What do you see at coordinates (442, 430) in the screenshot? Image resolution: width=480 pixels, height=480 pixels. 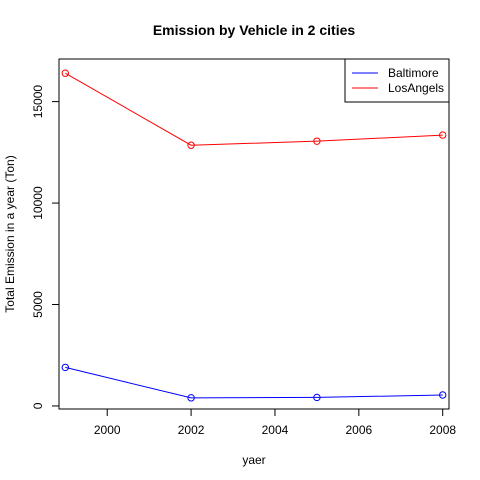 I see `x-tick-label: 2008` at bounding box center [442, 430].